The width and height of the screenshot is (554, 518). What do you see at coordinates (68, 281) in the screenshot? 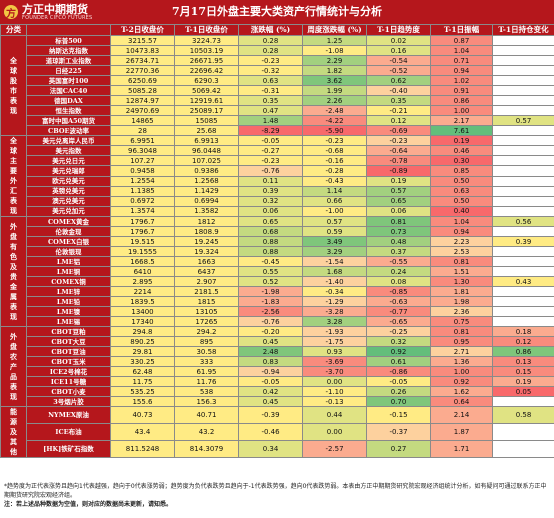
I see `asset-name: COMEX铜` at bounding box center [68, 281].